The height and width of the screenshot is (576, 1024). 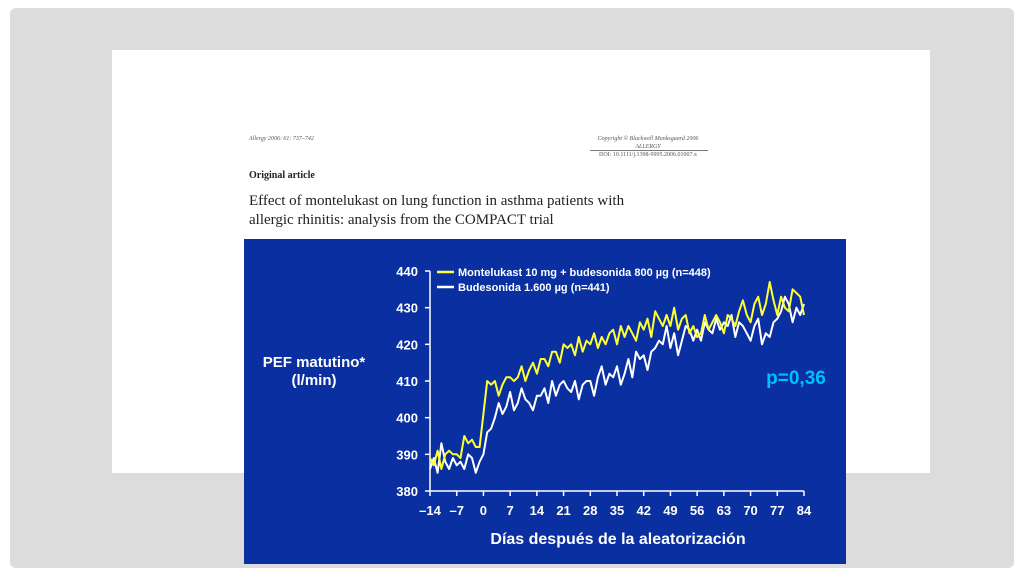 I want to click on x-tick-label: 35, so click(x=617, y=510).